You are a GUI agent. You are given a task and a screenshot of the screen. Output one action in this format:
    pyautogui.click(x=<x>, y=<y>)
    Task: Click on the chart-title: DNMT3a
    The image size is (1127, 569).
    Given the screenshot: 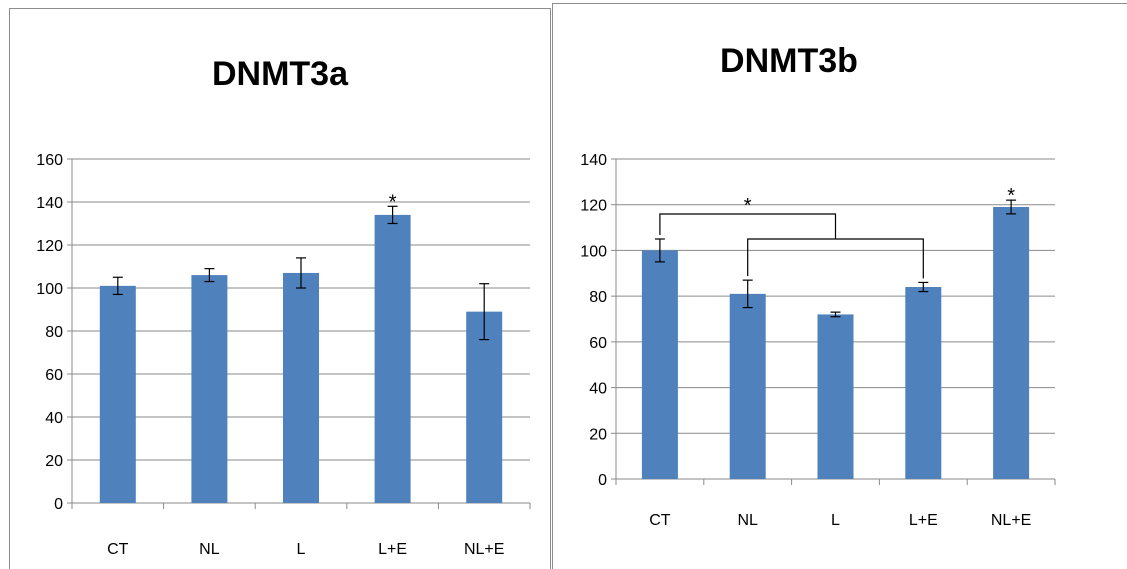 What is the action you would take?
    pyautogui.click(x=280, y=74)
    